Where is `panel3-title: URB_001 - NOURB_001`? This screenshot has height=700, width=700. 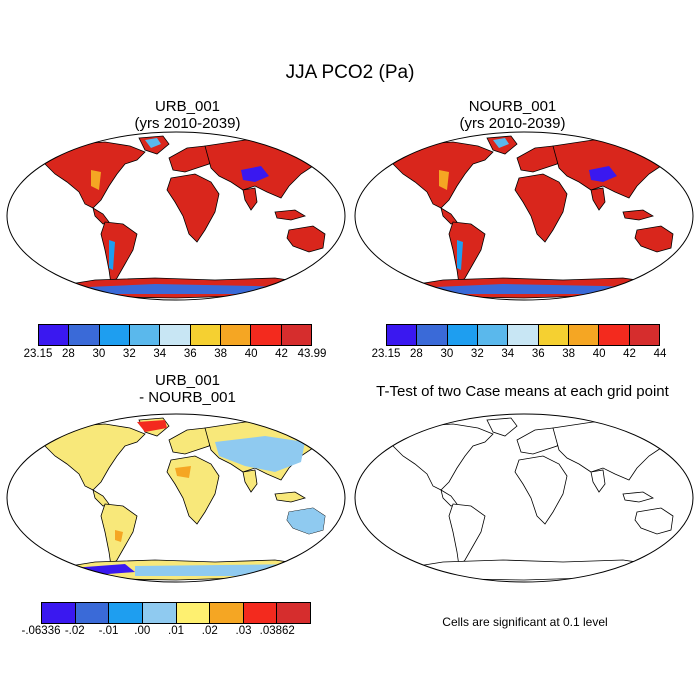
panel3-title: URB_001 - NOURB_001 is located at coordinates (187, 389).